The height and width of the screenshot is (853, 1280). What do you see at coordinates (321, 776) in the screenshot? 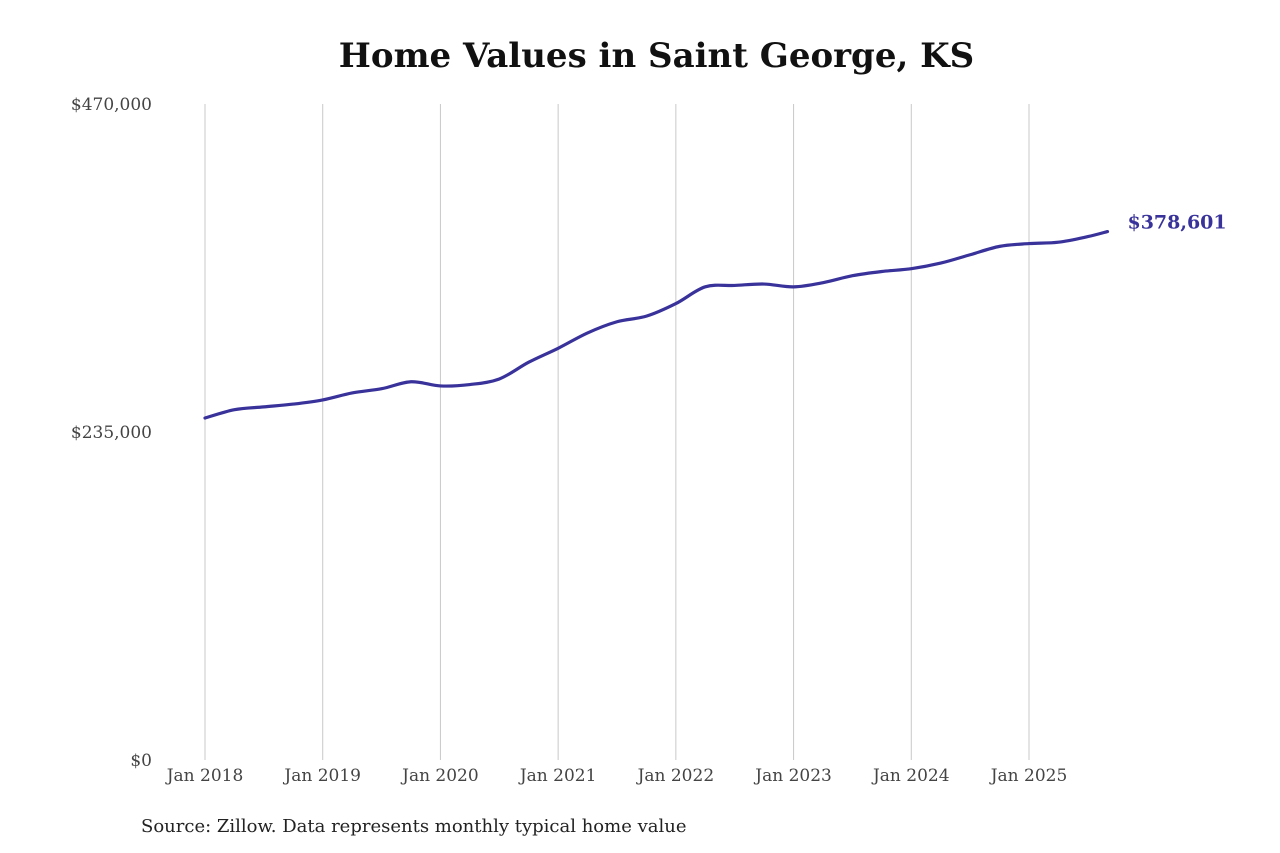
I see `x-tick-label: Jan 2019` at bounding box center [321, 776].